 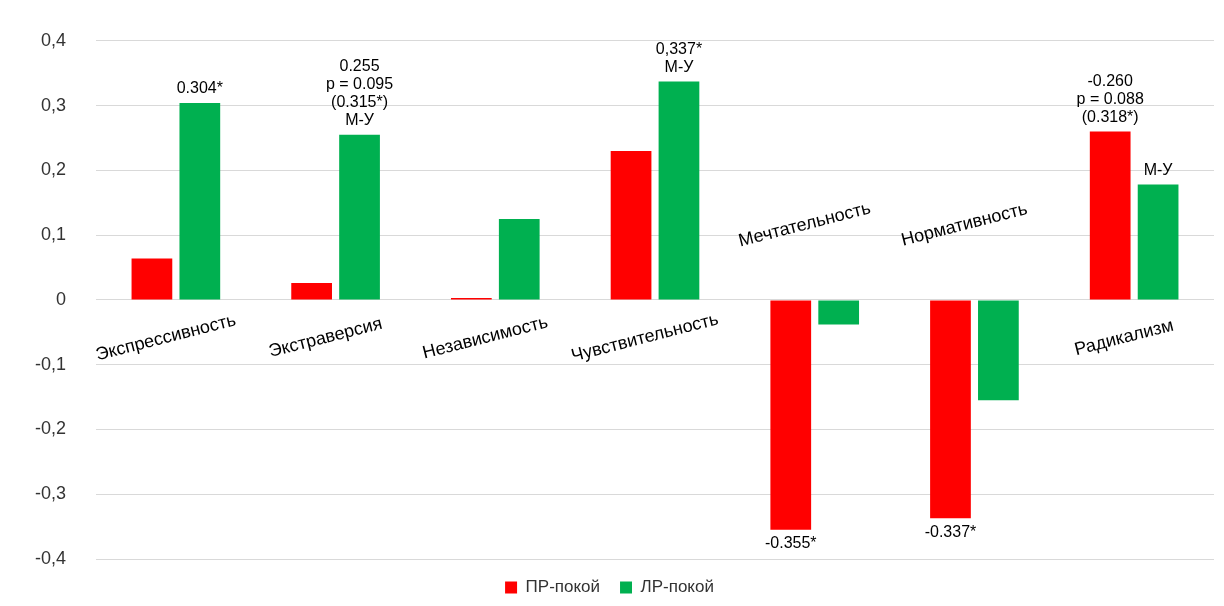 I want to click on y-tick-label: 0,4, so click(x=53, y=39).